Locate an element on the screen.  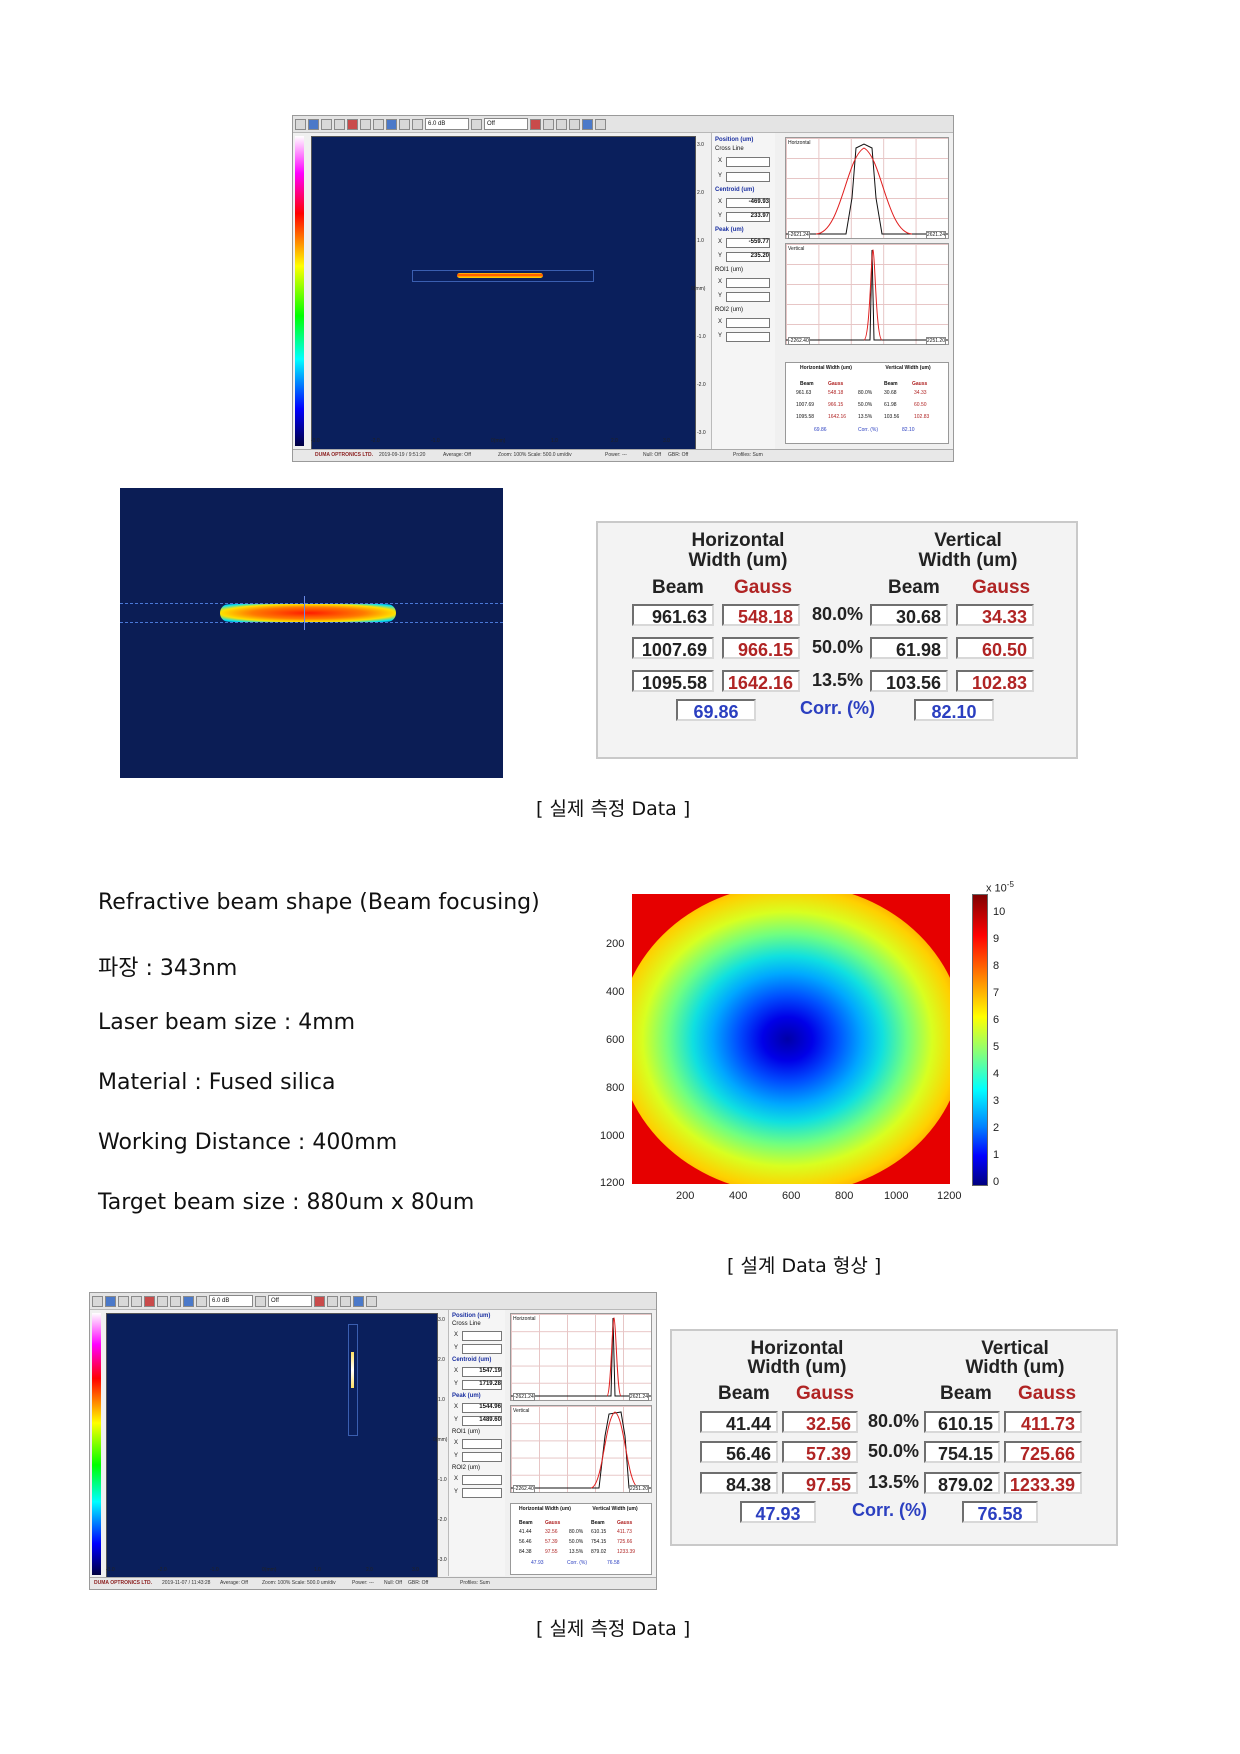
beam-width-cell: 61.98 is located at coordinates (909, 648).